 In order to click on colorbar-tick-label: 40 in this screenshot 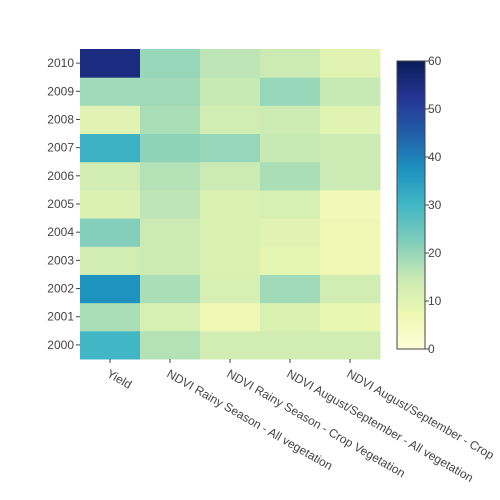, I will do `click(435, 157)`.